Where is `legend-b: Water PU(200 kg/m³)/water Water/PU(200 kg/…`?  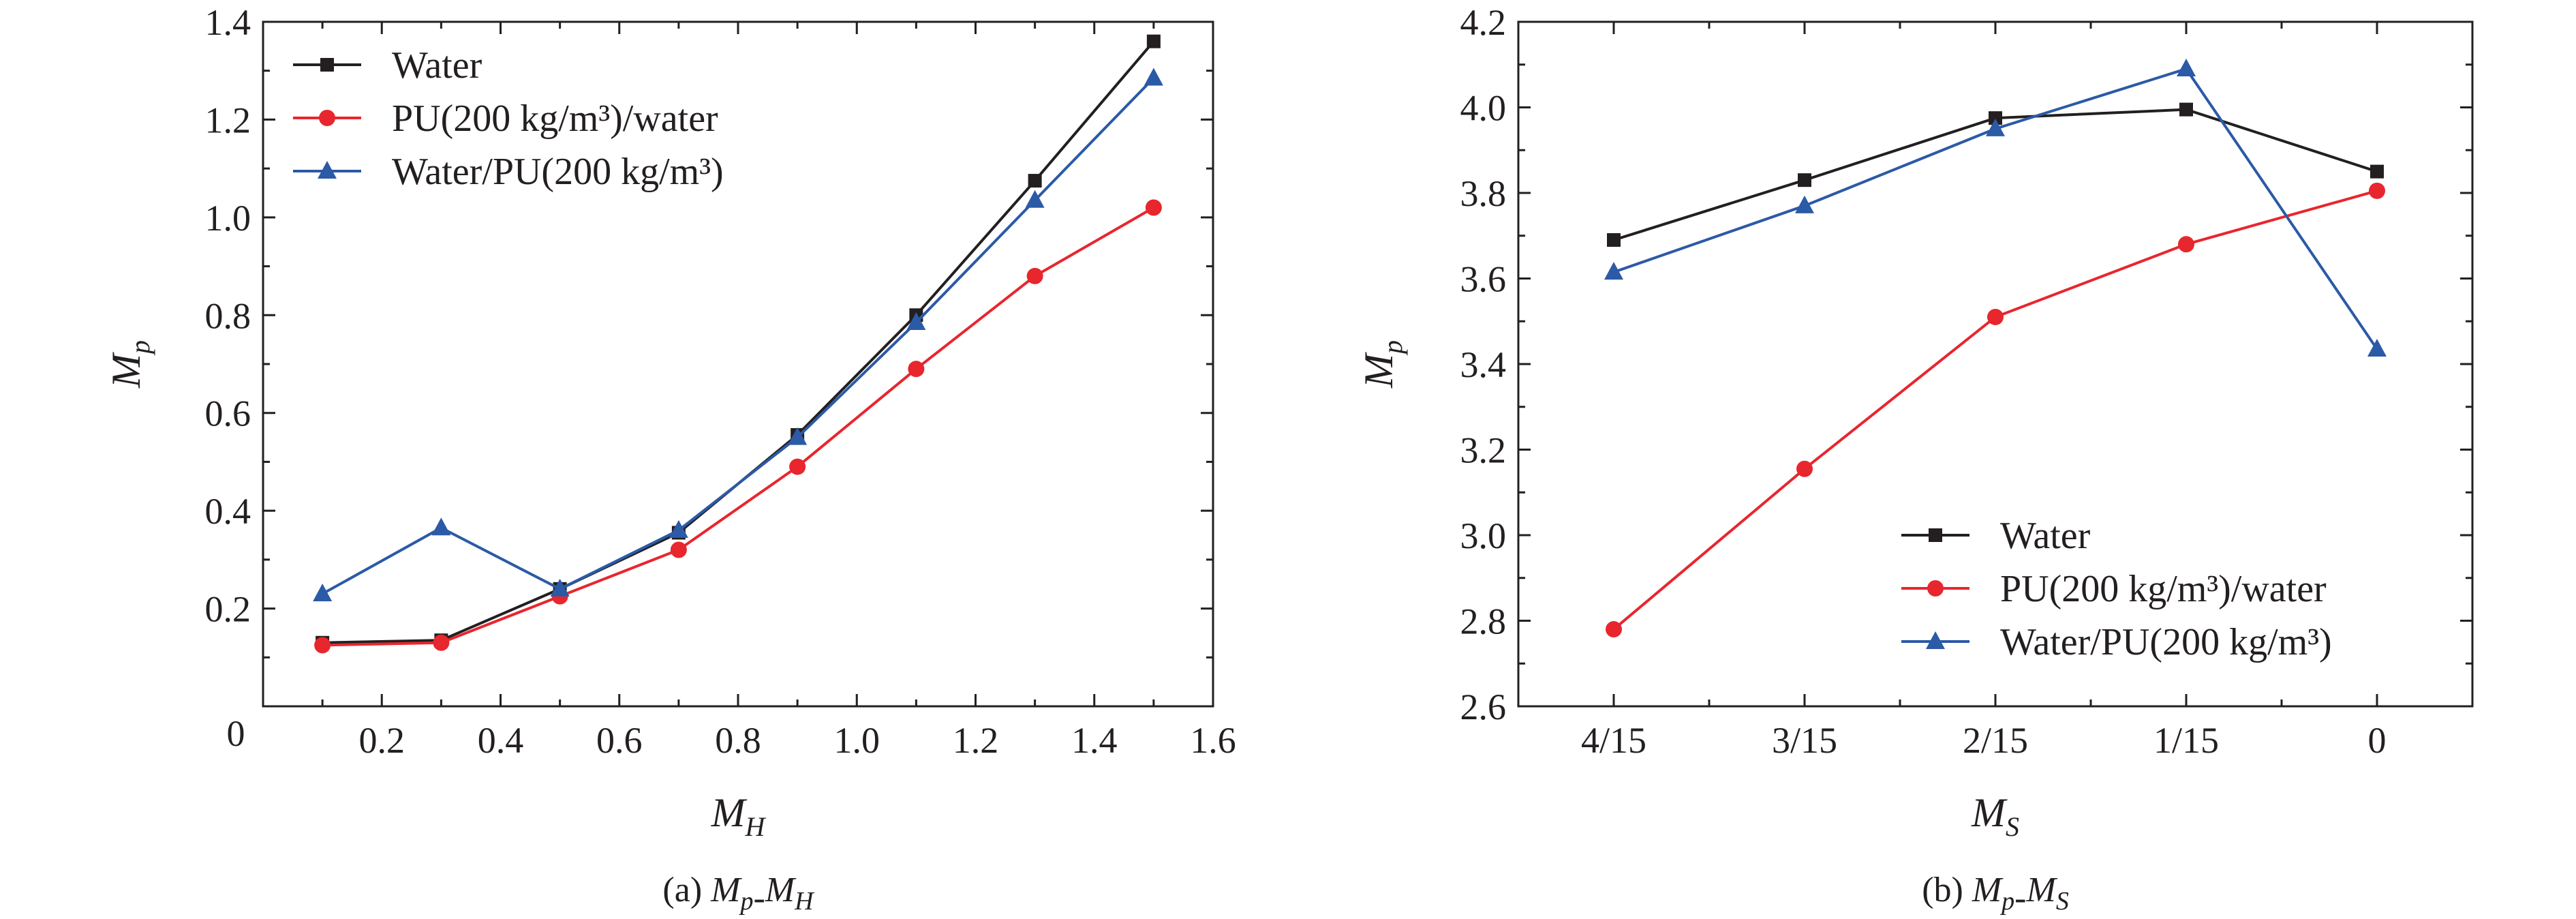 legend-b: Water PU(200 kg/m³)/water Water/PU(200 kg/… is located at coordinates (2116, 589).